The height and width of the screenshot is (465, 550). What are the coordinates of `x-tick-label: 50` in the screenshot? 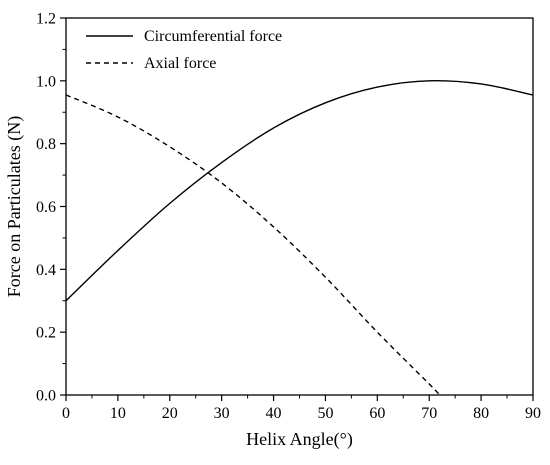 It's located at (325, 413).